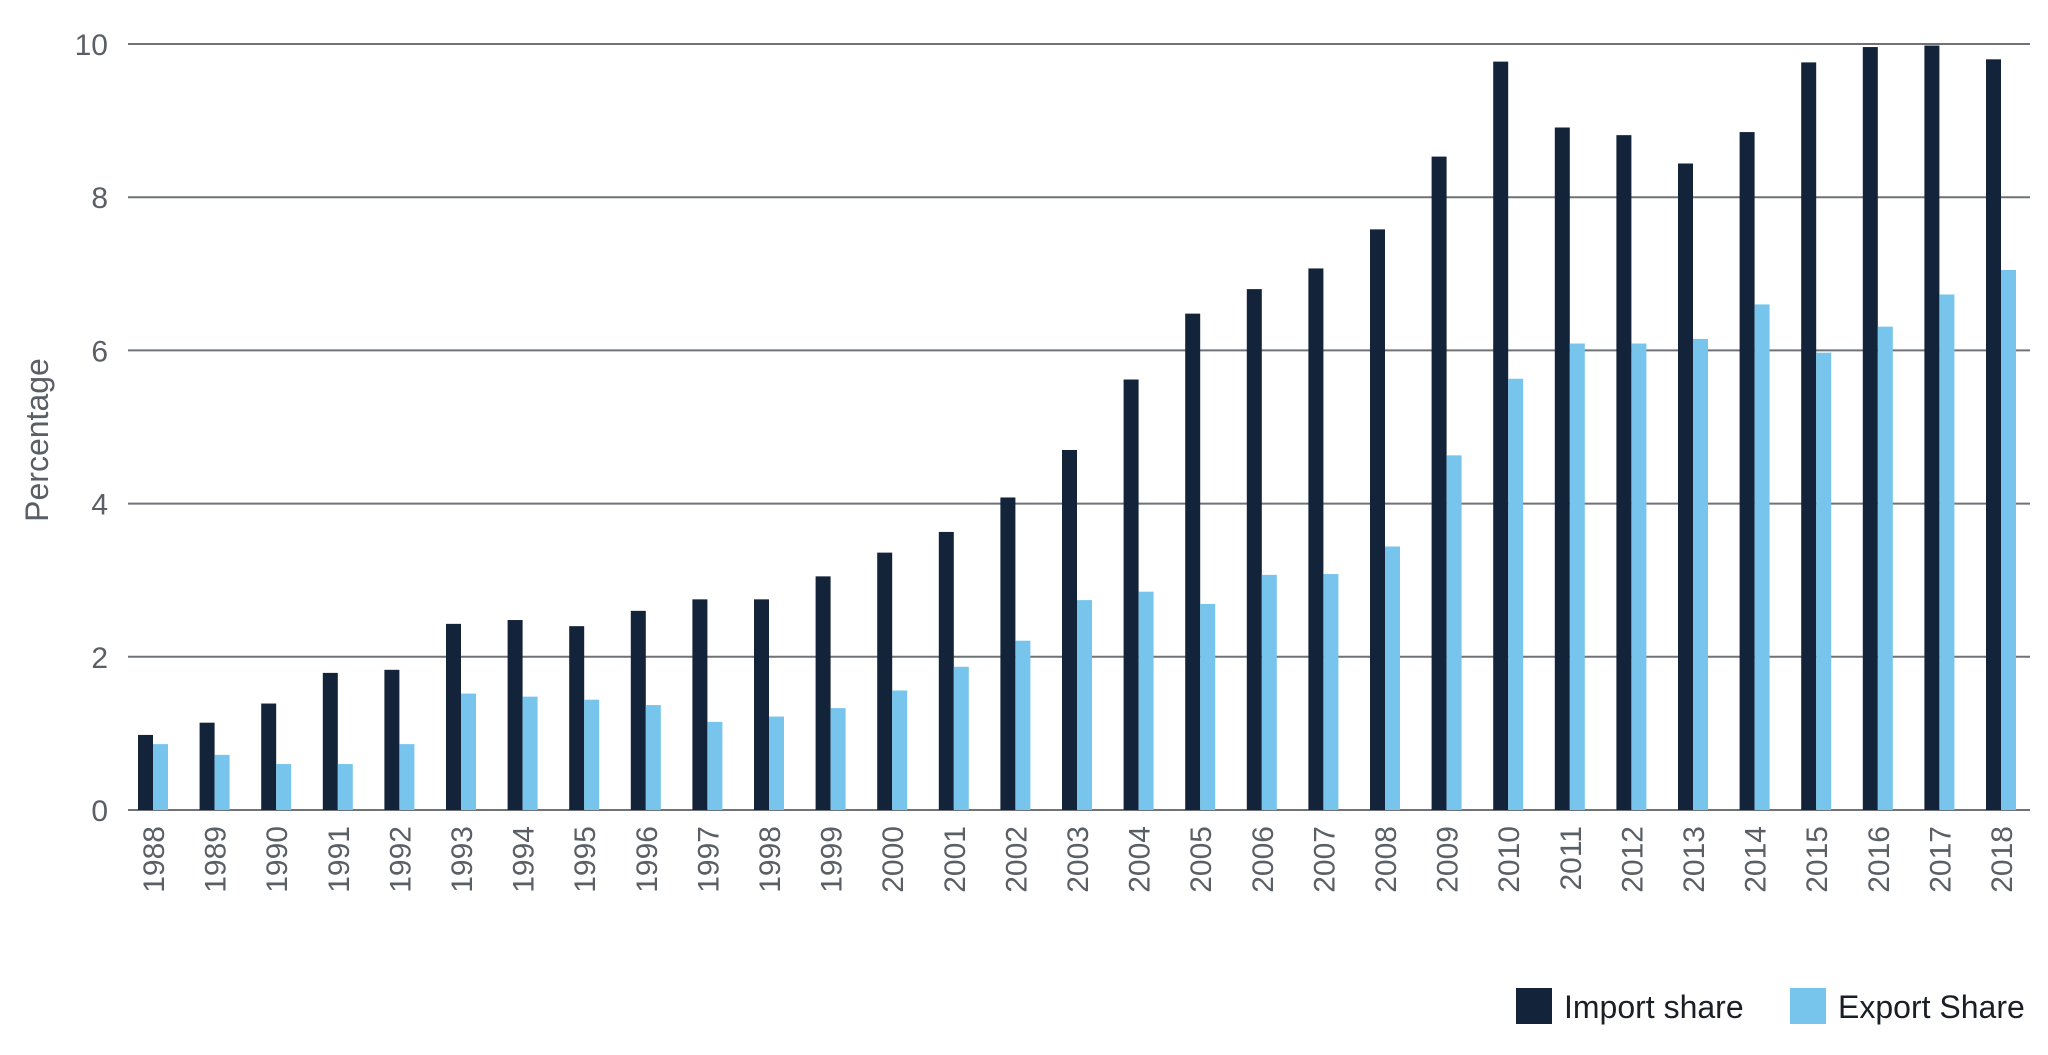  Describe the element at coordinates (955, 859) in the screenshot. I see `x-tick-label: 2001` at that location.